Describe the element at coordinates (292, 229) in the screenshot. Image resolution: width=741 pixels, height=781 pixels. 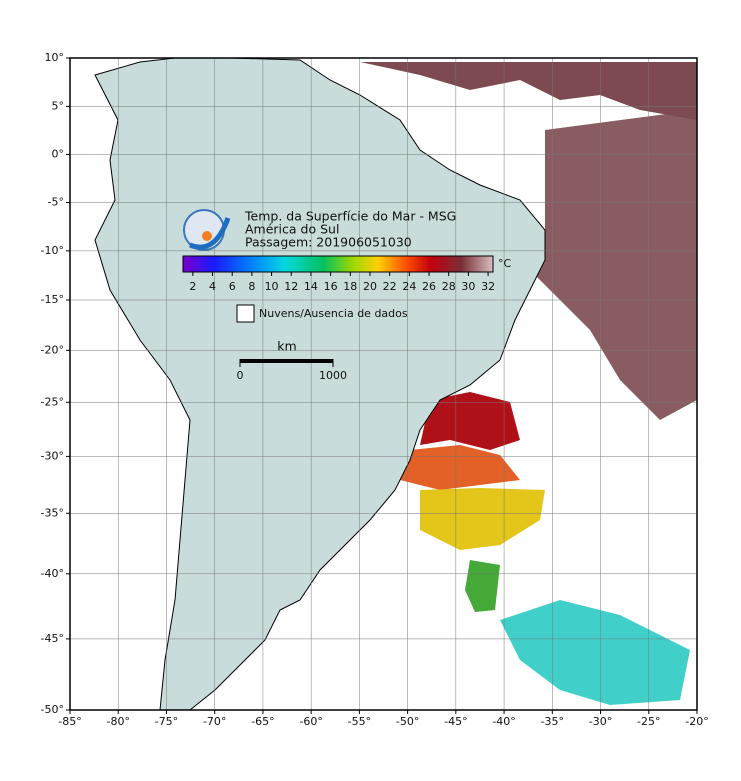
I see `subtitle: América do Sul` at that location.